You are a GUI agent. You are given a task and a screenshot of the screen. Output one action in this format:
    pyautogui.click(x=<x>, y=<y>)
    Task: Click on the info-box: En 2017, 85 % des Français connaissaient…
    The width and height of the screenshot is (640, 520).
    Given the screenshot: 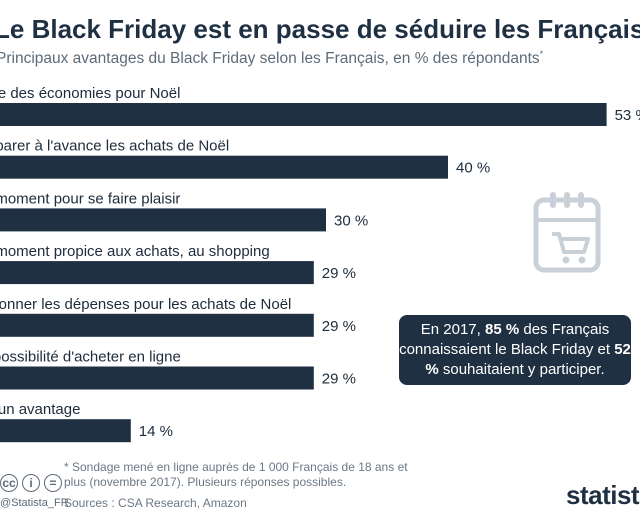 What is the action you would take?
    pyautogui.click(x=515, y=350)
    